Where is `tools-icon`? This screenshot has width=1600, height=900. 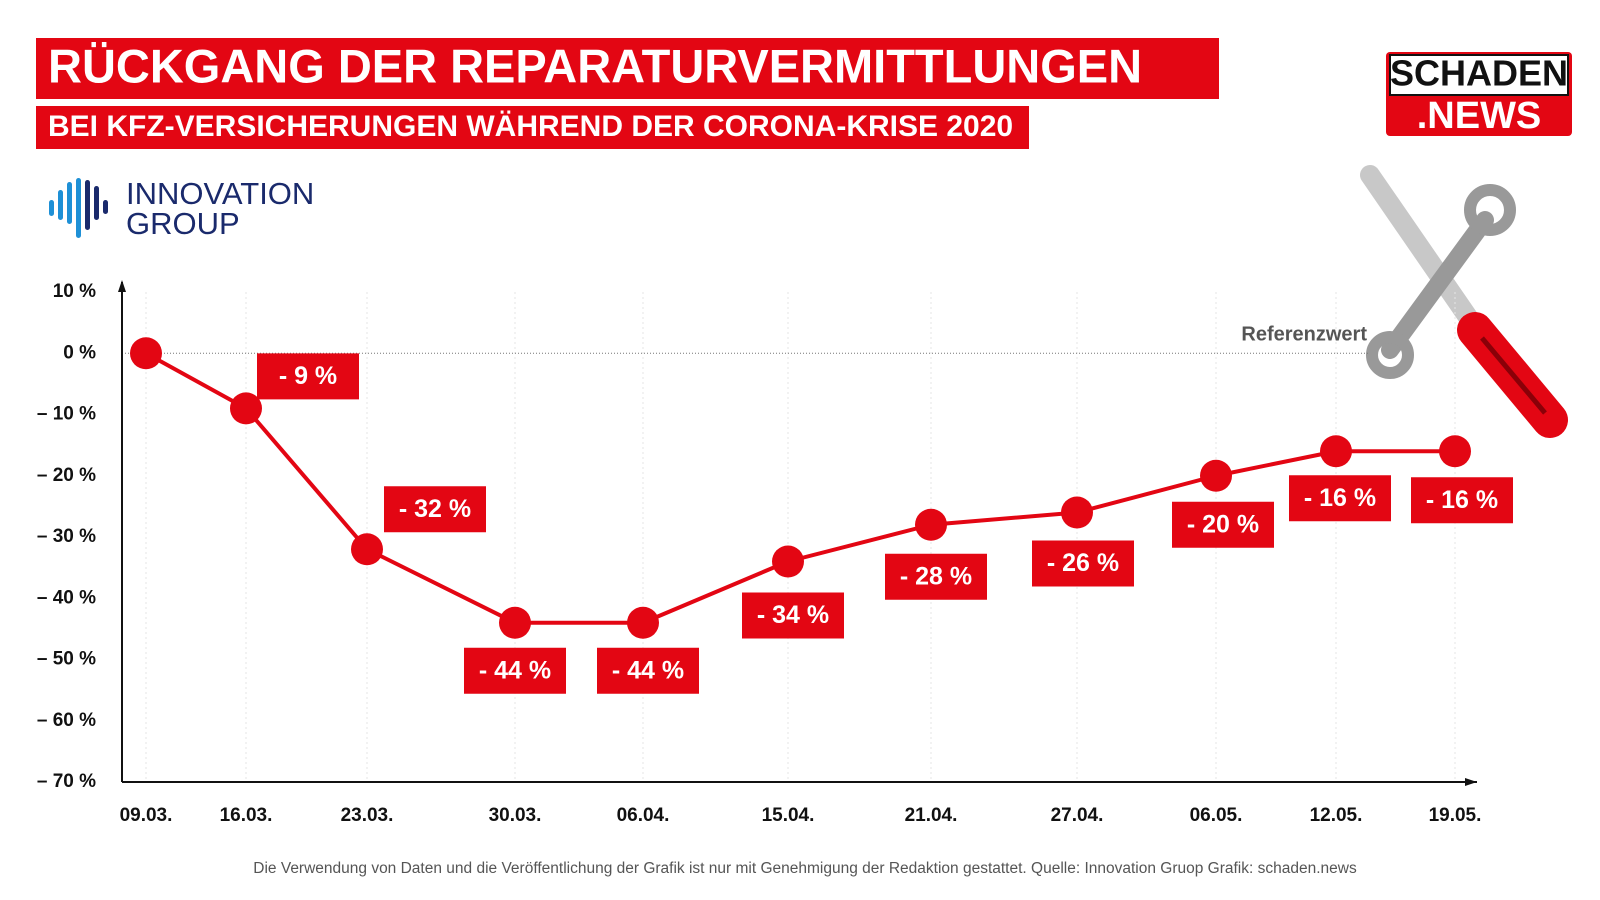 tools-icon is located at coordinates (1464, 301).